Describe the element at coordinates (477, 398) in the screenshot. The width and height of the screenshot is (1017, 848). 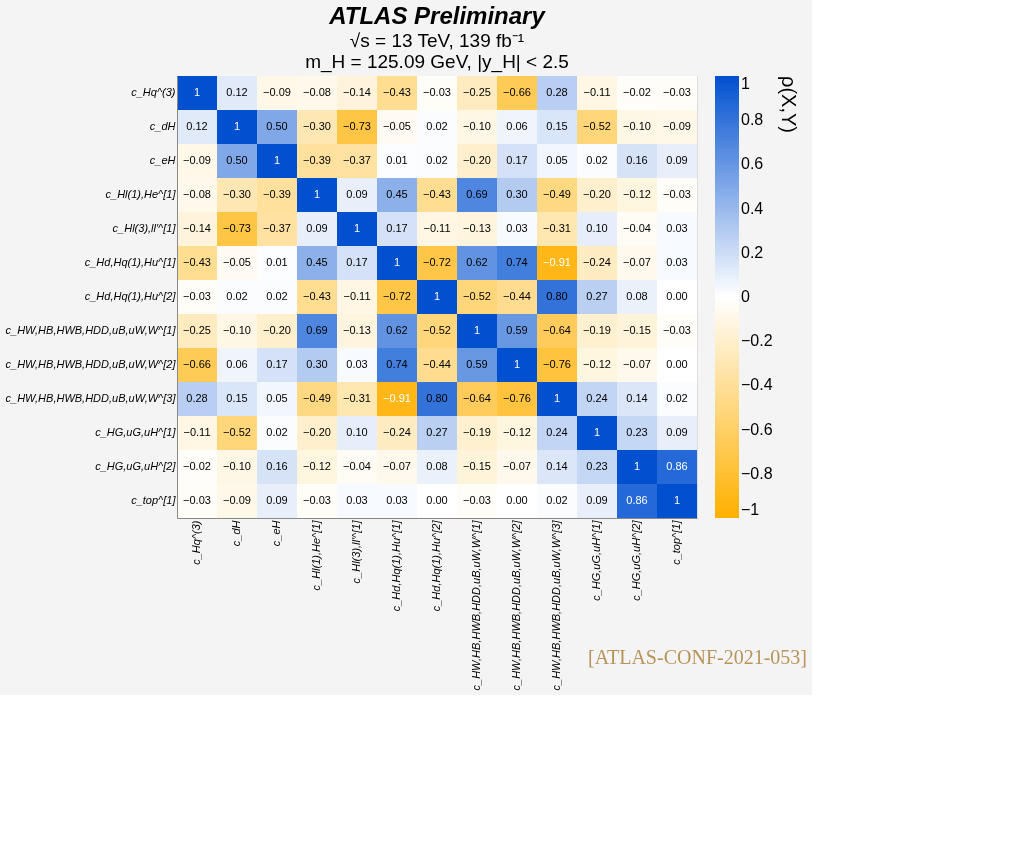
I see `data-label: −0.64` at that location.